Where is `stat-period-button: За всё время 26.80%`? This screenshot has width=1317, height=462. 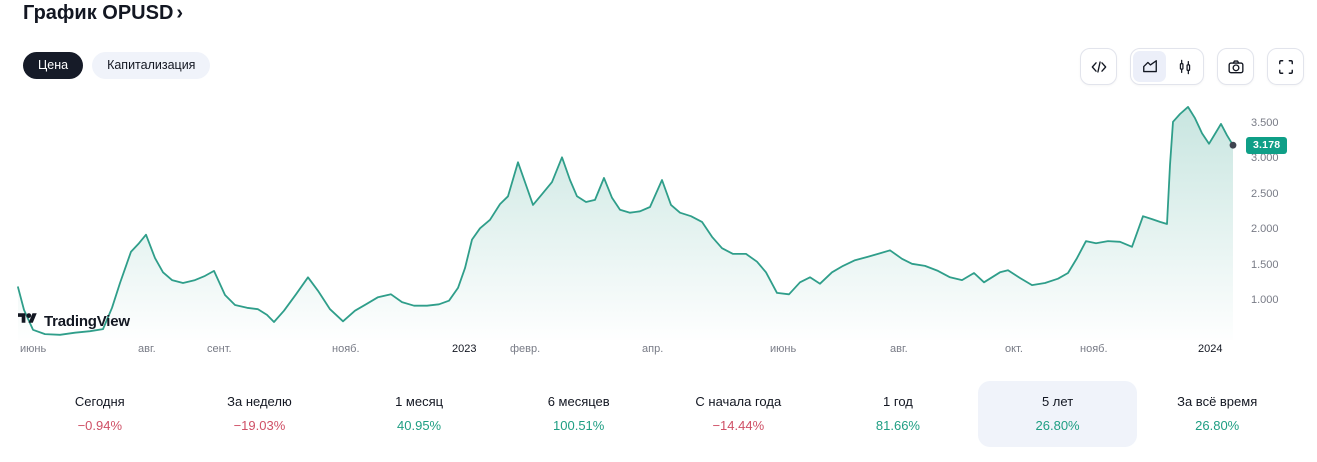 stat-period-button: За всё время 26.80% is located at coordinates (1217, 414).